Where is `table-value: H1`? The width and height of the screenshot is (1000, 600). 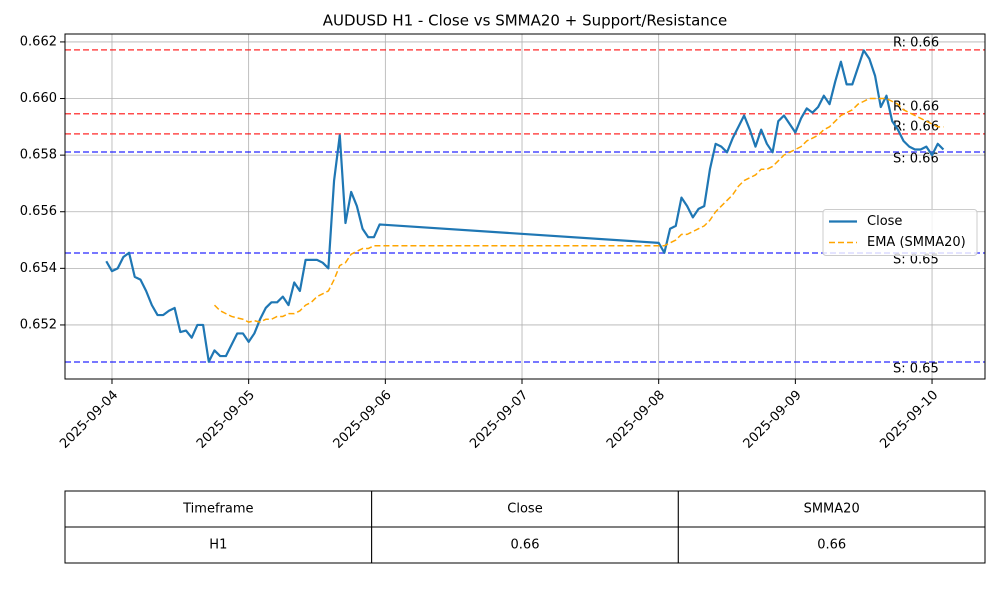 table-value: H1 is located at coordinates (218, 545).